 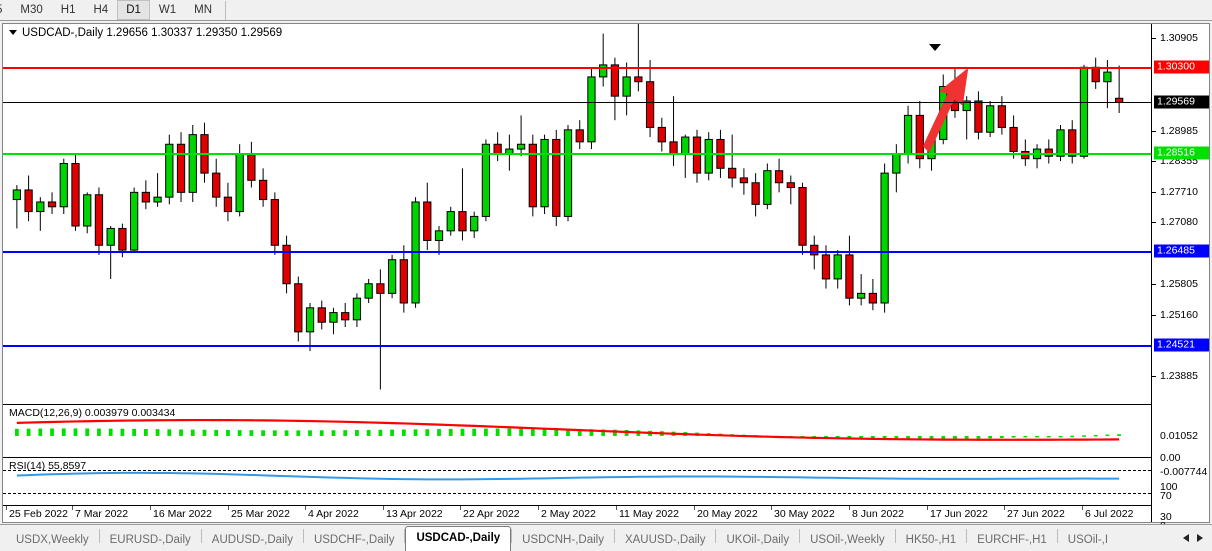 What do you see at coordinates (568, 476) in the screenshot?
I see `rsi-series` at bounding box center [568, 476].